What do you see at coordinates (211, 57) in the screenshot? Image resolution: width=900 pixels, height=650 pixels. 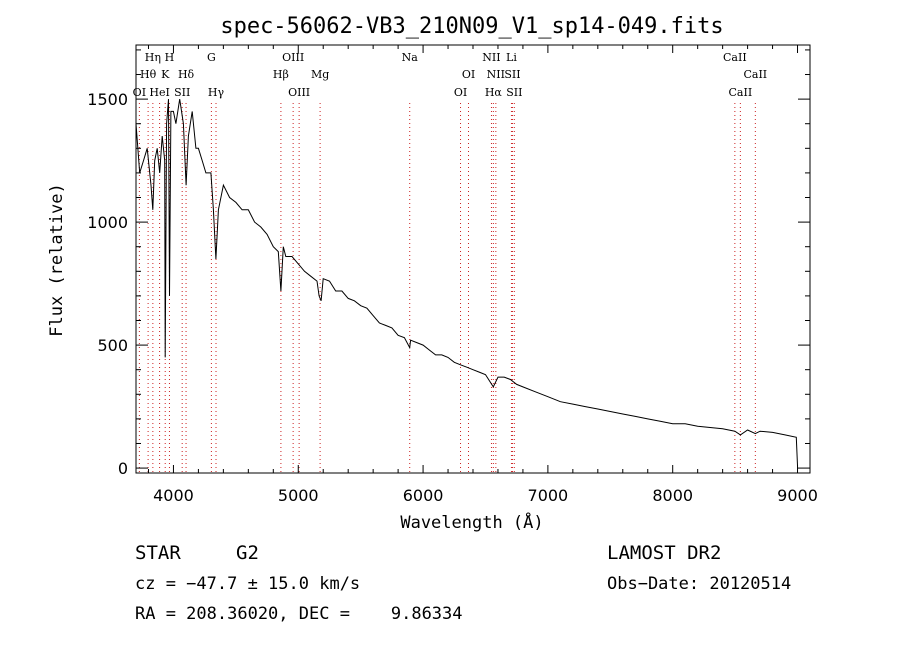 I see `line-marker-label: G` at bounding box center [211, 57].